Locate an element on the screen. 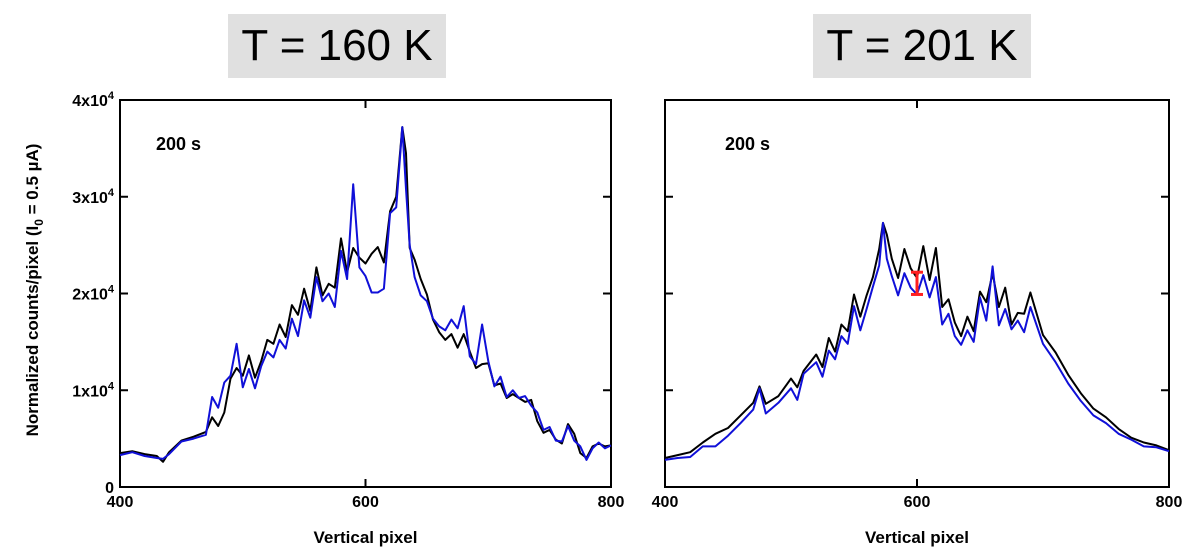 This screenshot has height=549, width=1186. y-tick-label: 1x10⁴ is located at coordinates (93, 390).